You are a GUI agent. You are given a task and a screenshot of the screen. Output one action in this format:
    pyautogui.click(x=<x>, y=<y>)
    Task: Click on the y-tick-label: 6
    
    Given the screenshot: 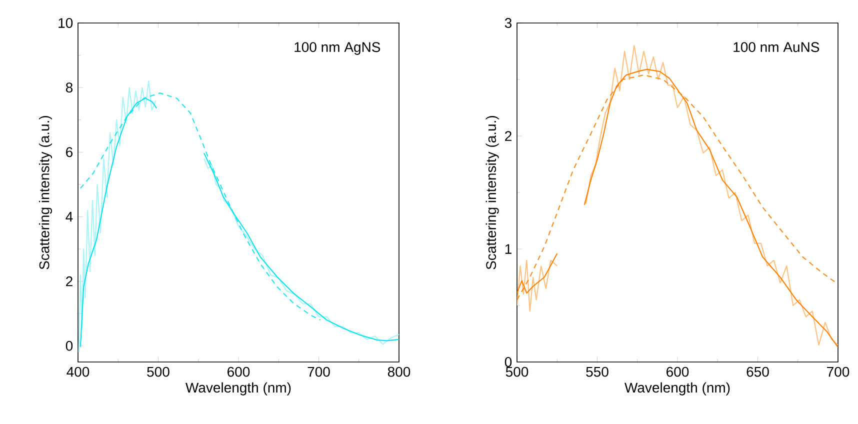 What is the action you would take?
    pyautogui.click(x=69, y=152)
    